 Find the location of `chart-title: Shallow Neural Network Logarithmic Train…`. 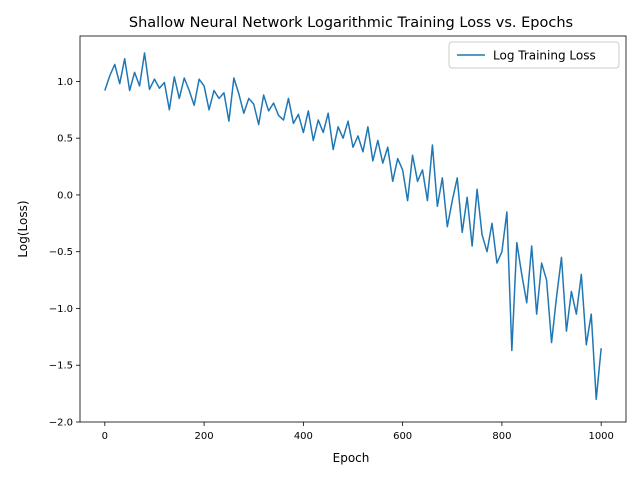

chart-title: Shallow Neural Network Logarithmic Train… is located at coordinates (351, 23).